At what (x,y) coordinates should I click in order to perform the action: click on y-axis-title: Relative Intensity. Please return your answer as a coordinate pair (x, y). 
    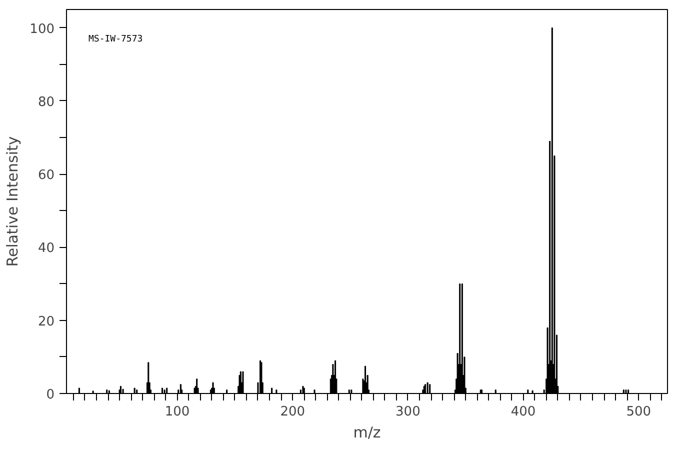
    Looking at the image, I should click on (13, 201).